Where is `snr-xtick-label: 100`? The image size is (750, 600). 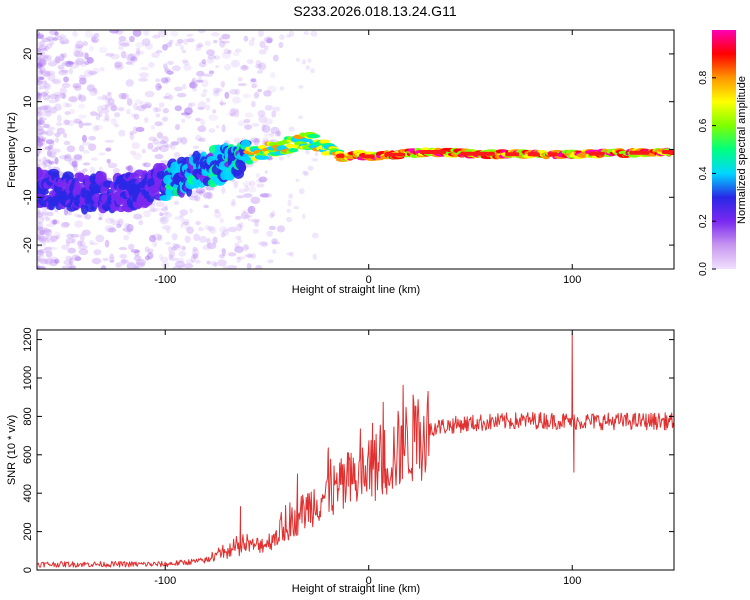 snr-xtick-label: 100 is located at coordinates (572, 581).